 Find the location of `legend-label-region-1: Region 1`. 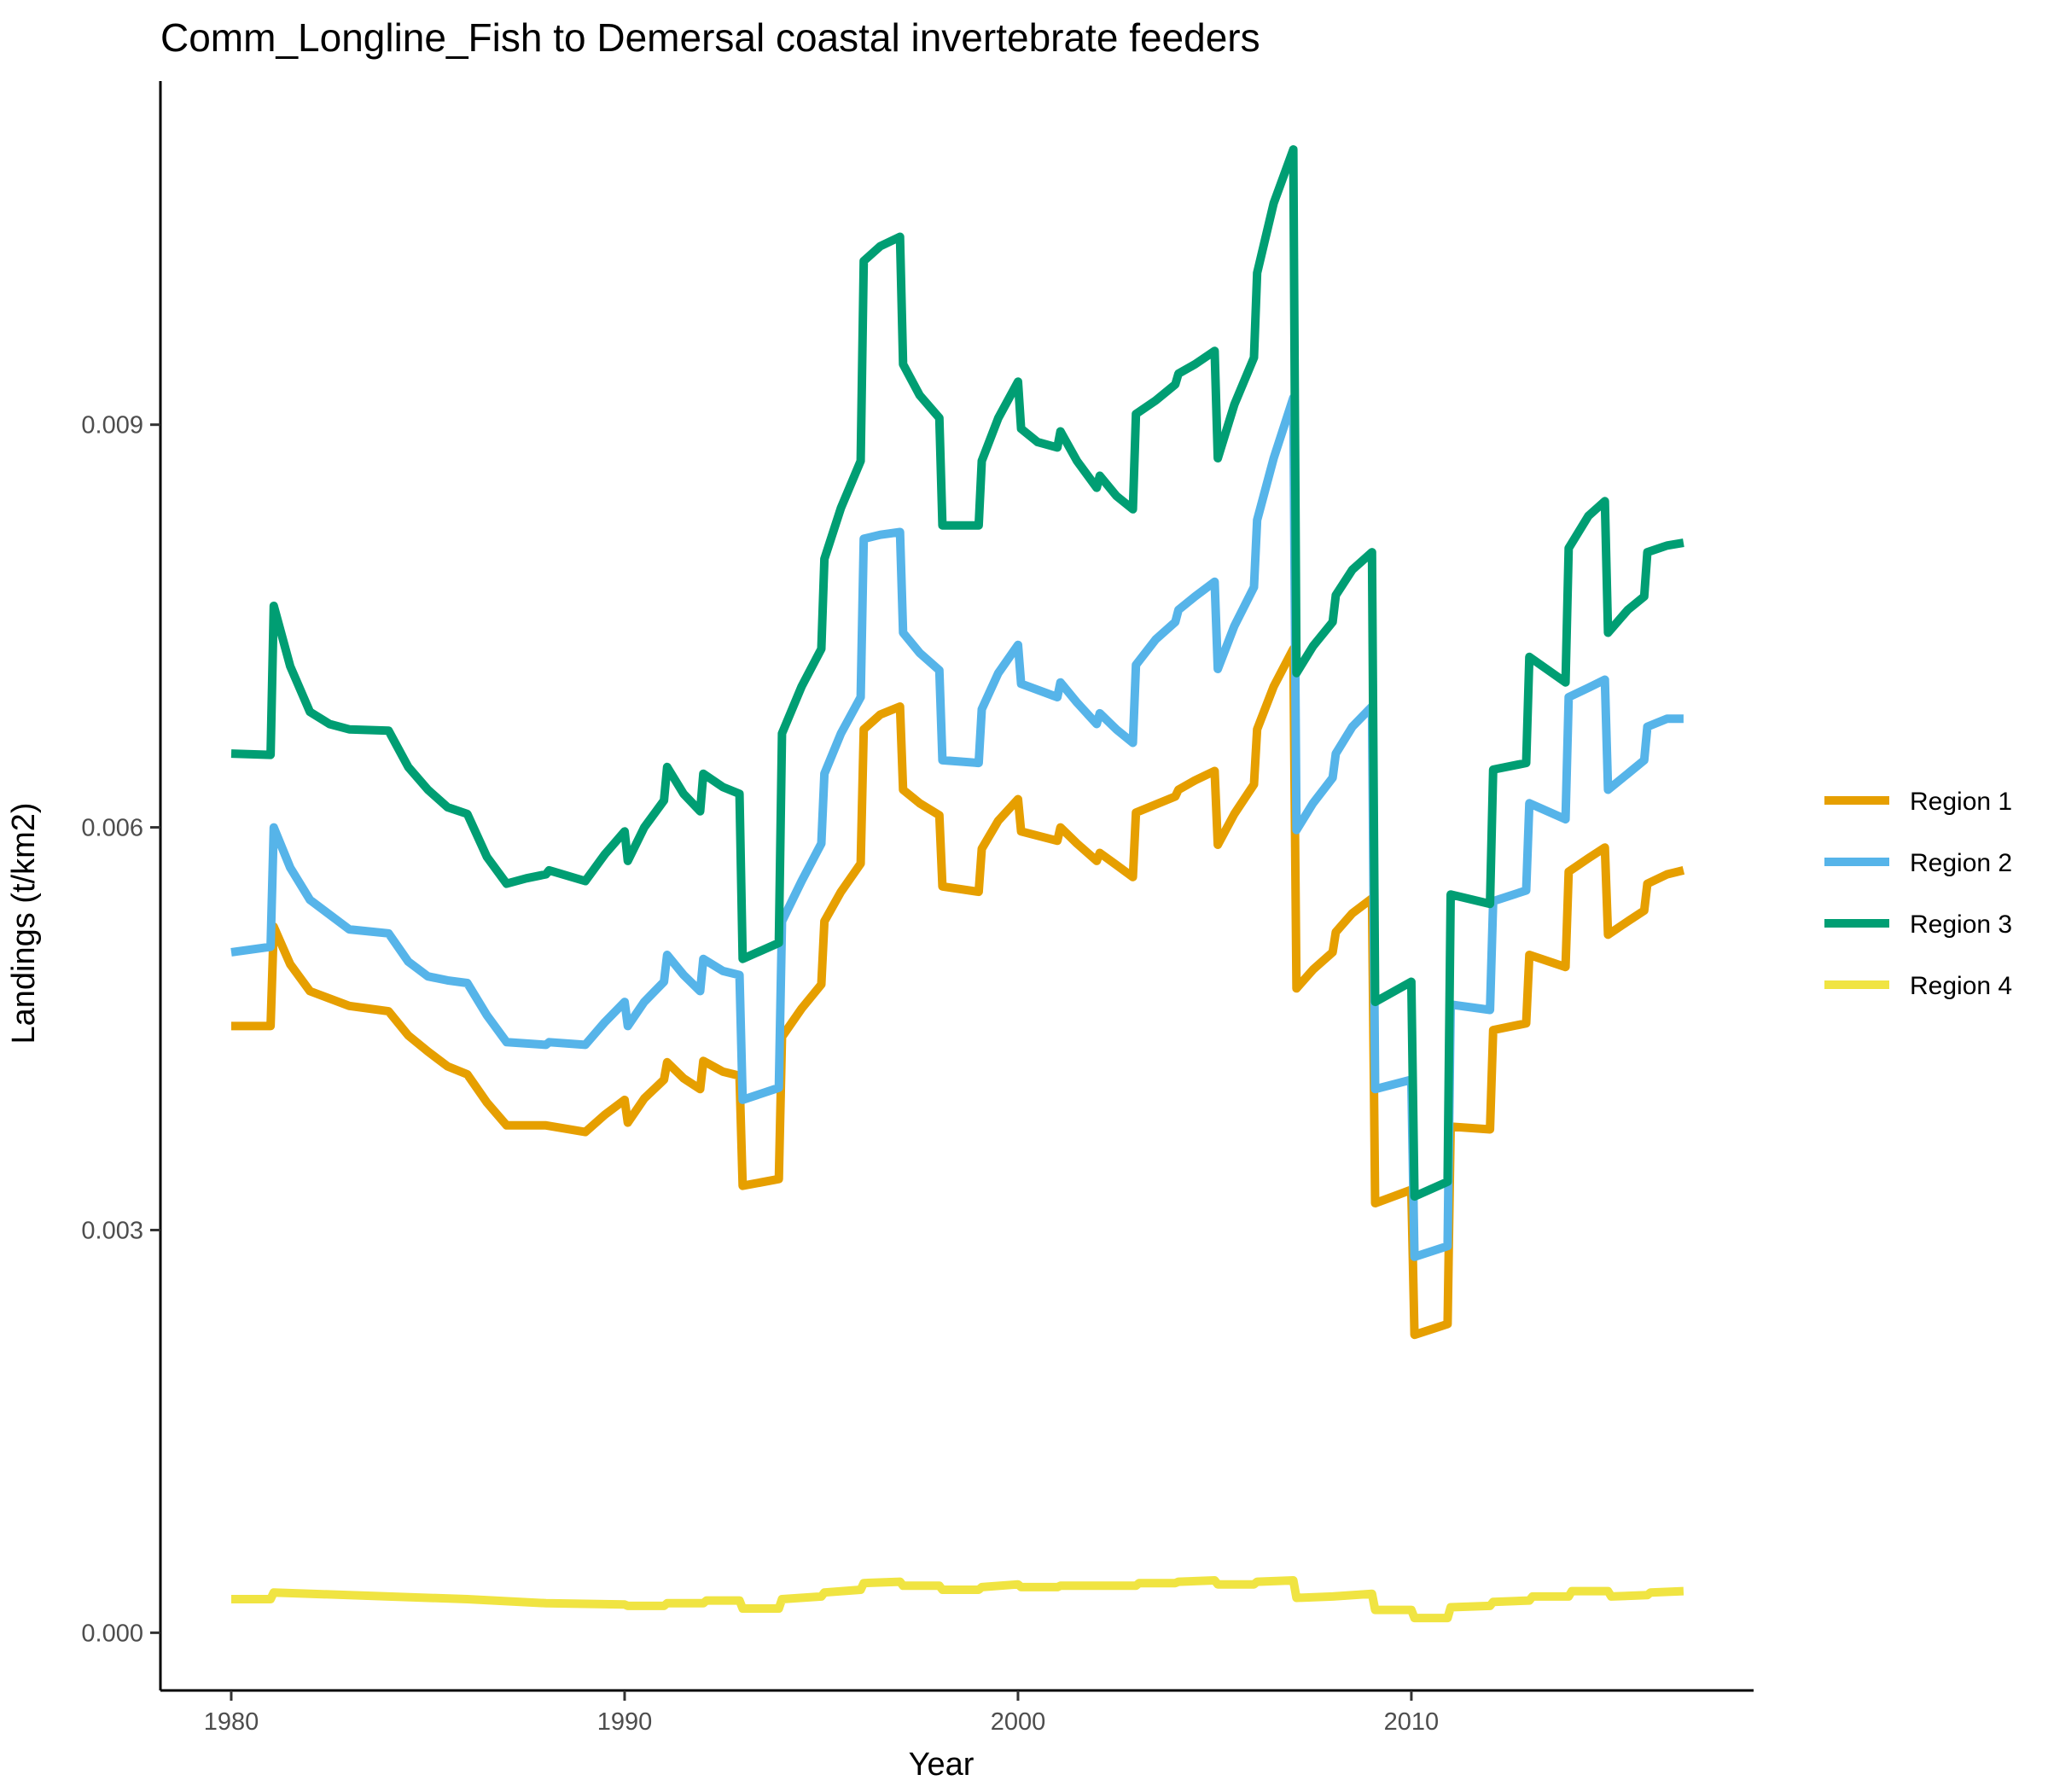

legend-label-region-1: Region 1 is located at coordinates (1961, 802).